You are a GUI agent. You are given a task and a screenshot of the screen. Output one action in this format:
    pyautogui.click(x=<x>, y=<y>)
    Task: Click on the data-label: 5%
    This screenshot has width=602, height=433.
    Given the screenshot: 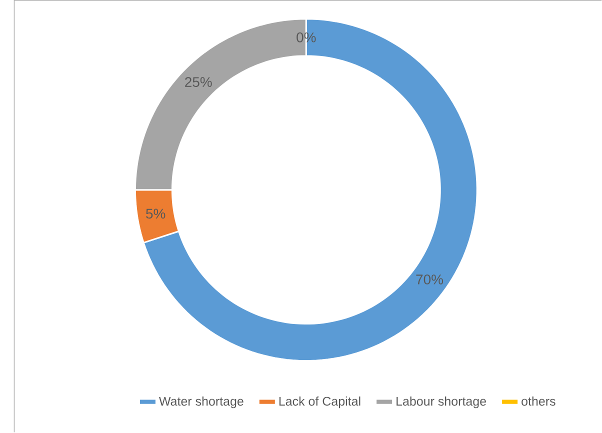 What is the action you would take?
    pyautogui.click(x=156, y=213)
    